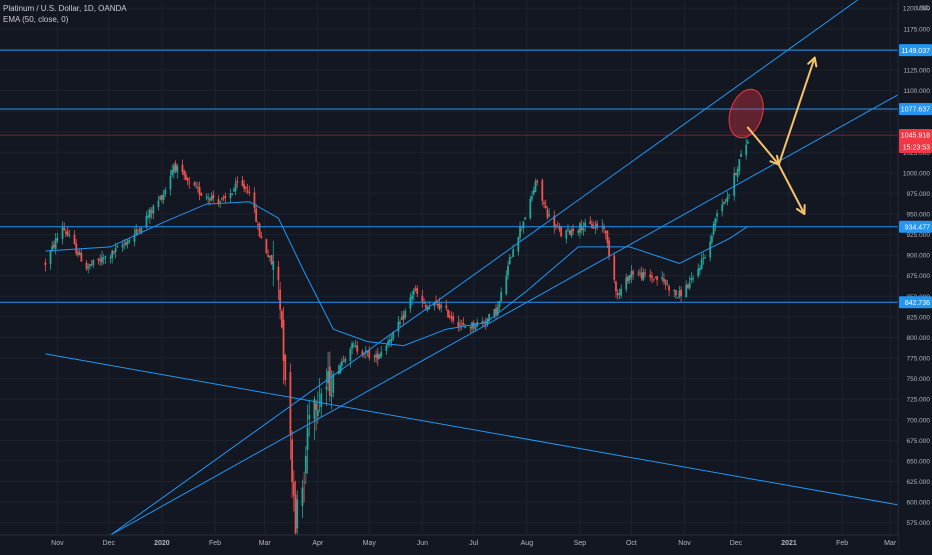 The image size is (932, 555). I want to click on time-tick-label: May, so click(370, 543).